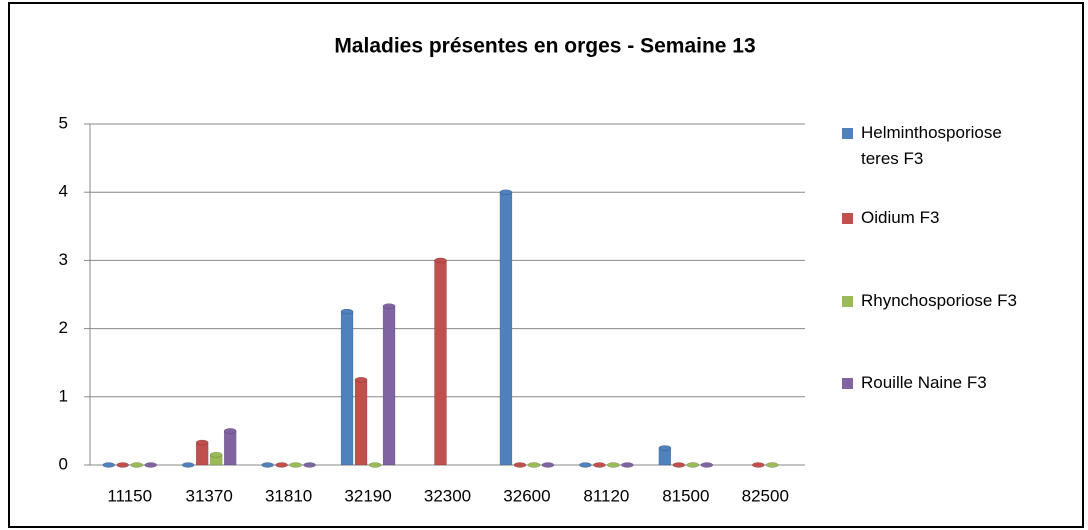 This screenshot has width=1088, height=530. I want to click on y-tick-label: 1, so click(63, 395).